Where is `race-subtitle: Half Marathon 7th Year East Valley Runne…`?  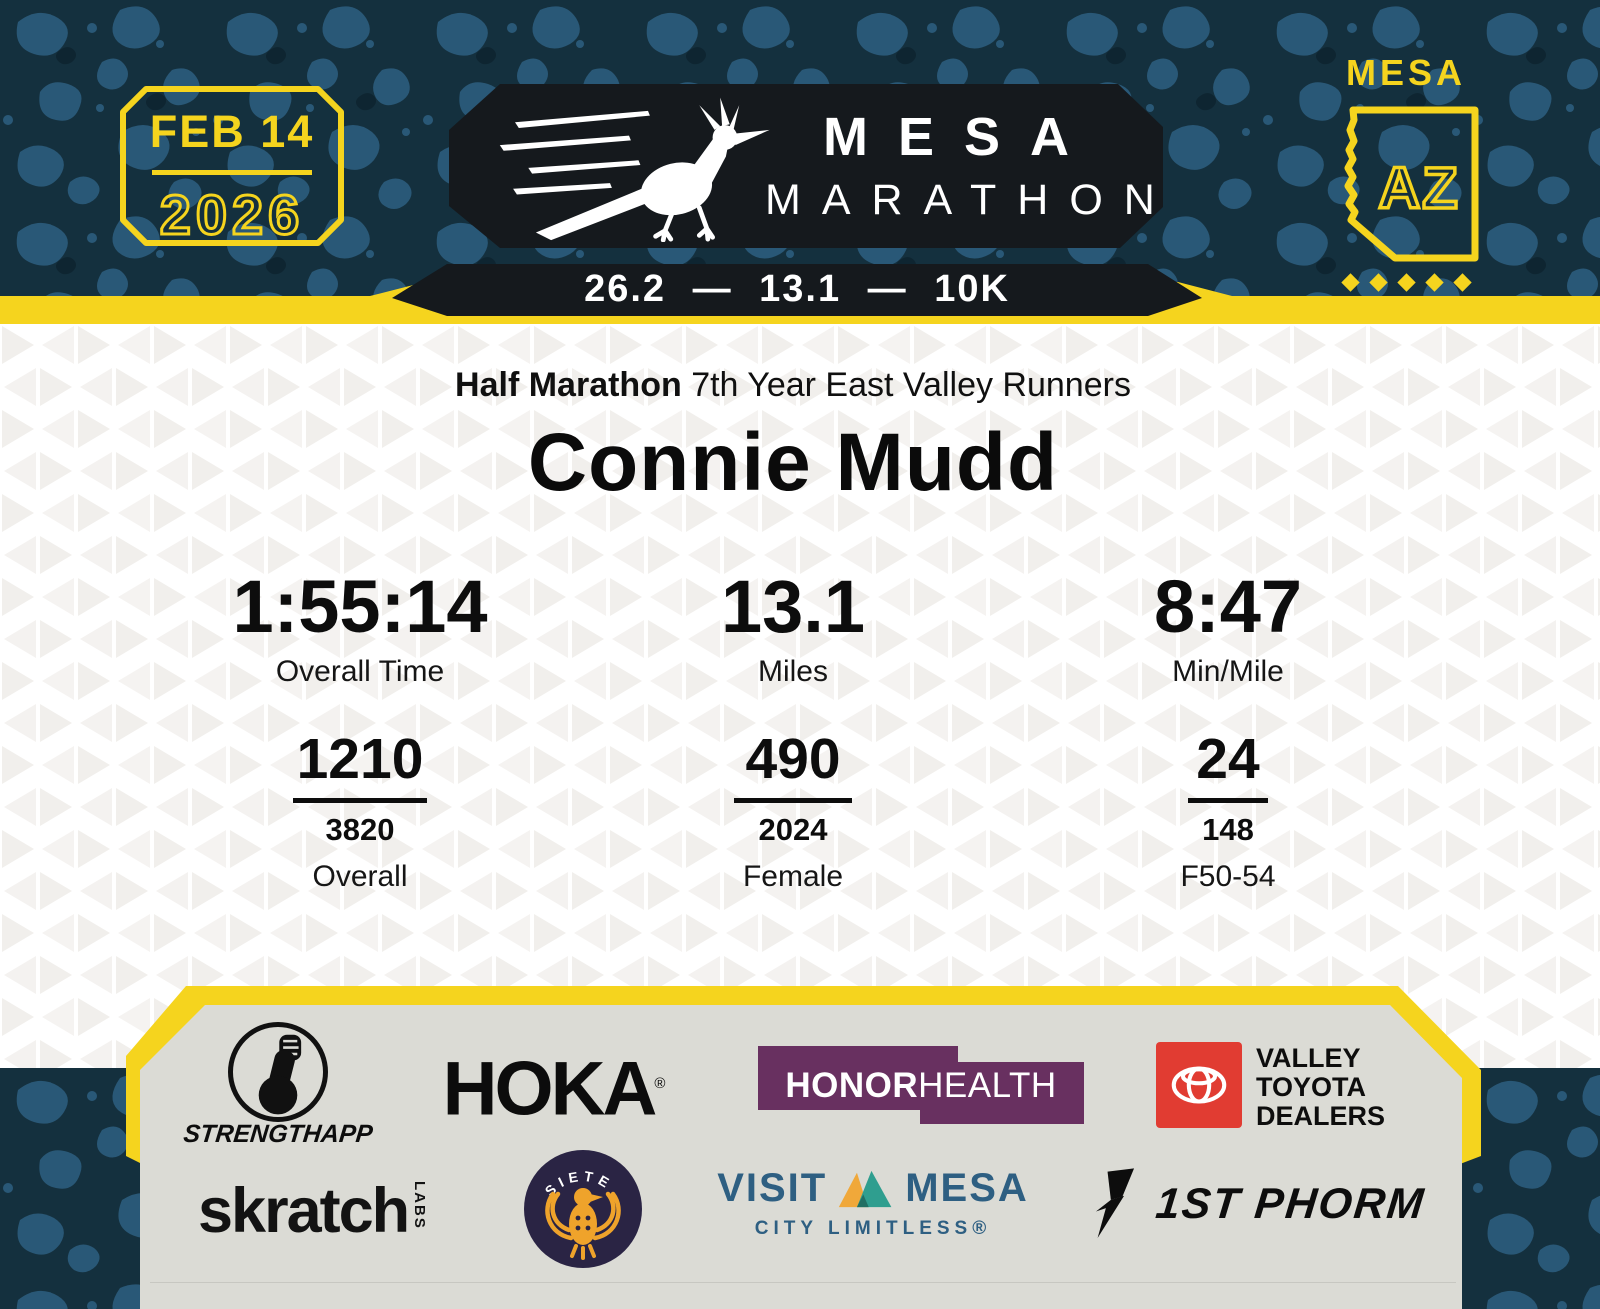
race-subtitle: Half Marathon 7th Year East Valley Runne… is located at coordinates (793, 385).